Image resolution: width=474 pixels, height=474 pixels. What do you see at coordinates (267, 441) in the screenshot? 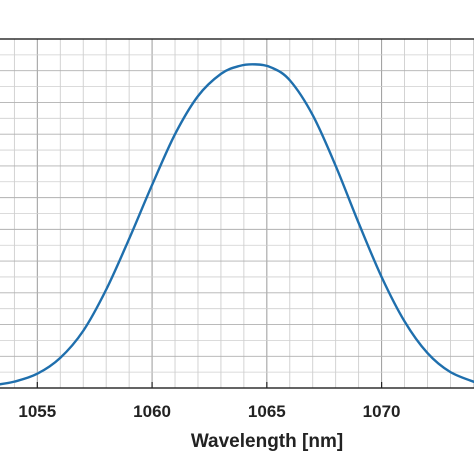
I see `x-axis-title: Wavelength [nm]` at bounding box center [267, 441].